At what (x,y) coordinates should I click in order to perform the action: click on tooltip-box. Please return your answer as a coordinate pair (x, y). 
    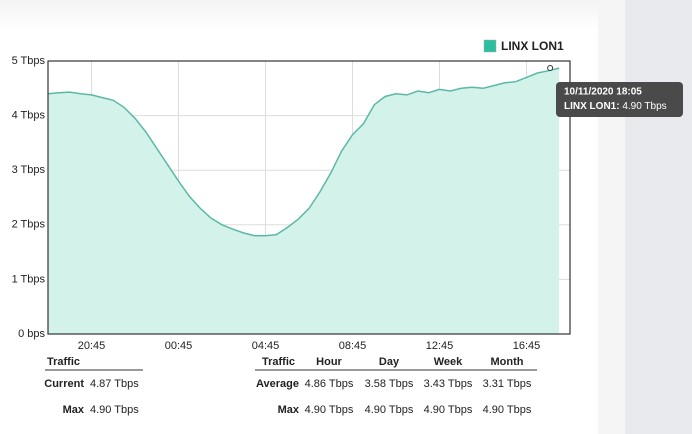
    Looking at the image, I should click on (619, 99).